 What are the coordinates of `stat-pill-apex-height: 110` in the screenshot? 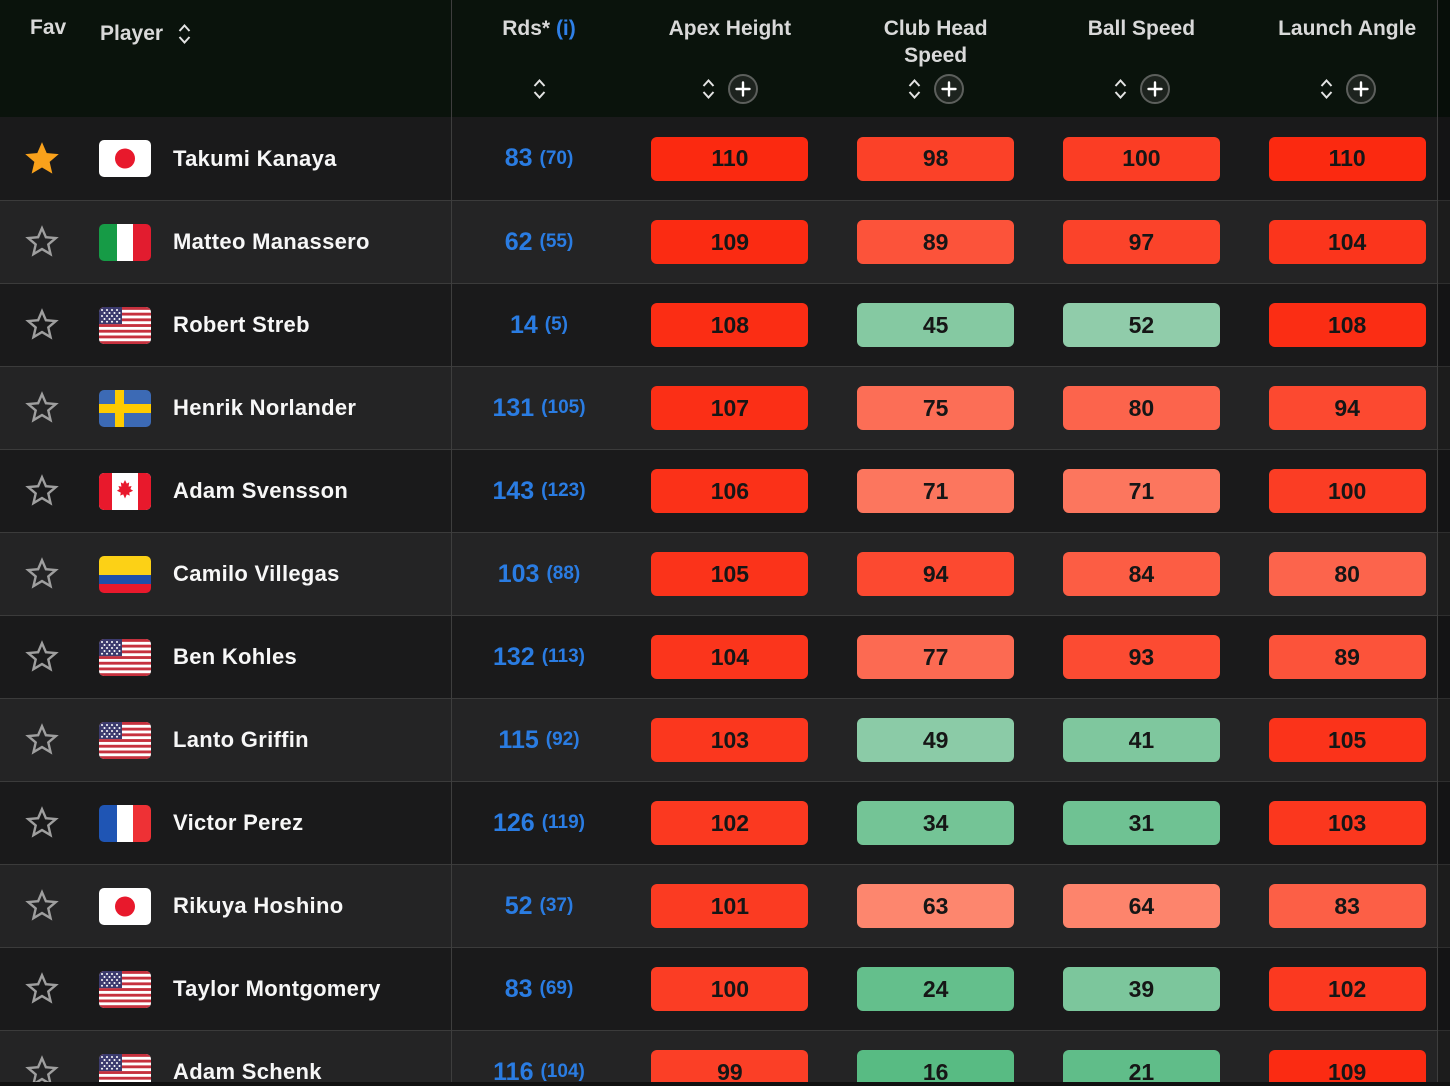 It's located at (730, 158).